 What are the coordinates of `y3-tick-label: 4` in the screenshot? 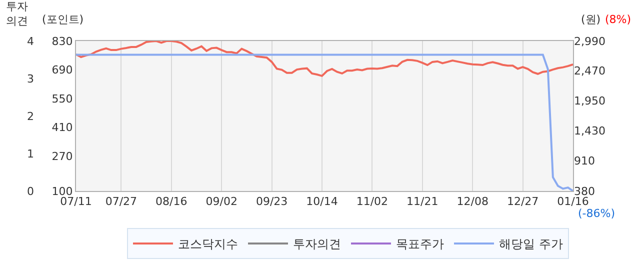 It's located at (30, 41).